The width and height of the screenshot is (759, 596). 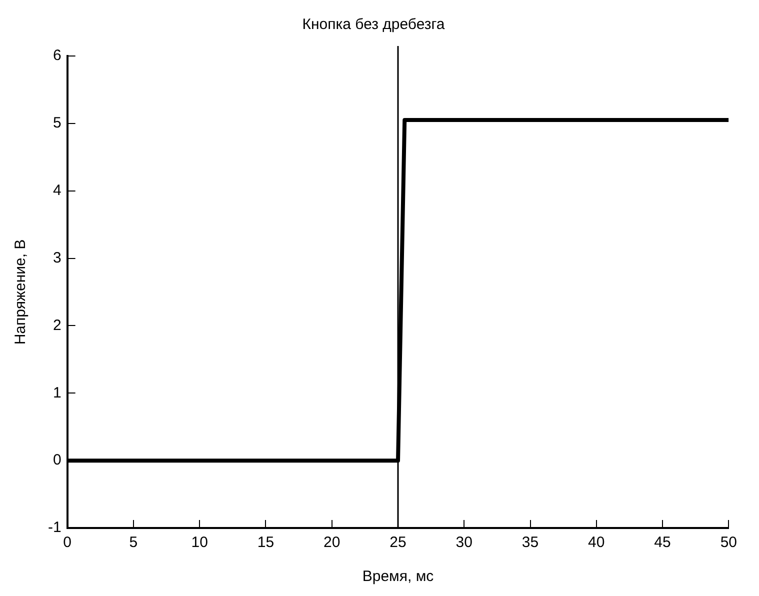 I want to click on x-tick-label: 5, so click(x=133, y=543).